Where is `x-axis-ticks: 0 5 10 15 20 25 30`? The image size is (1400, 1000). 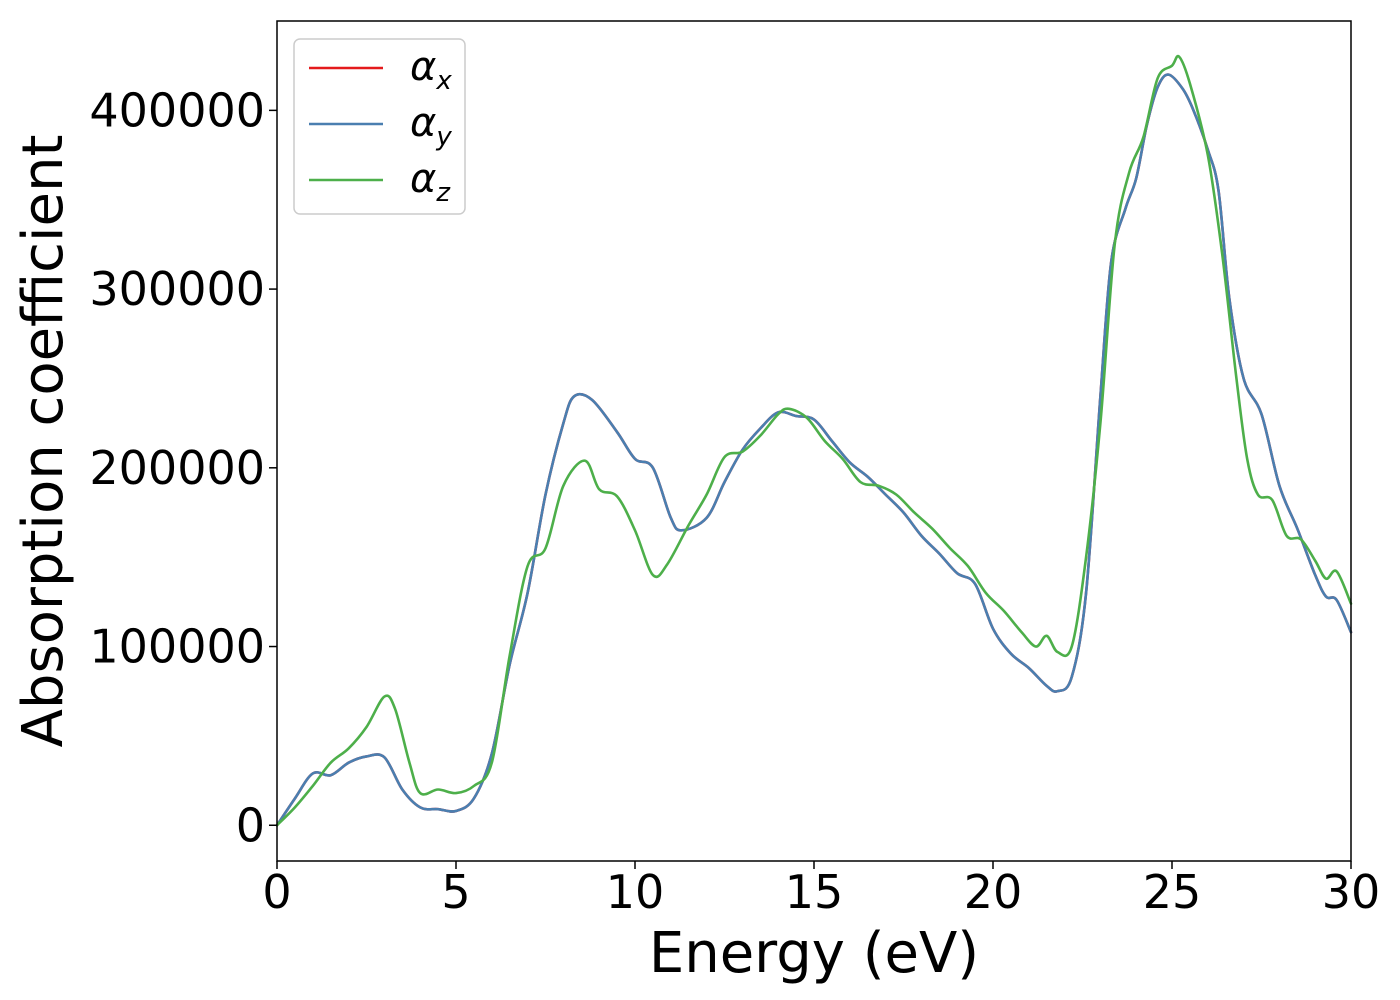 x-axis-ticks: 0 5 10 15 20 25 30 is located at coordinates (821, 890).